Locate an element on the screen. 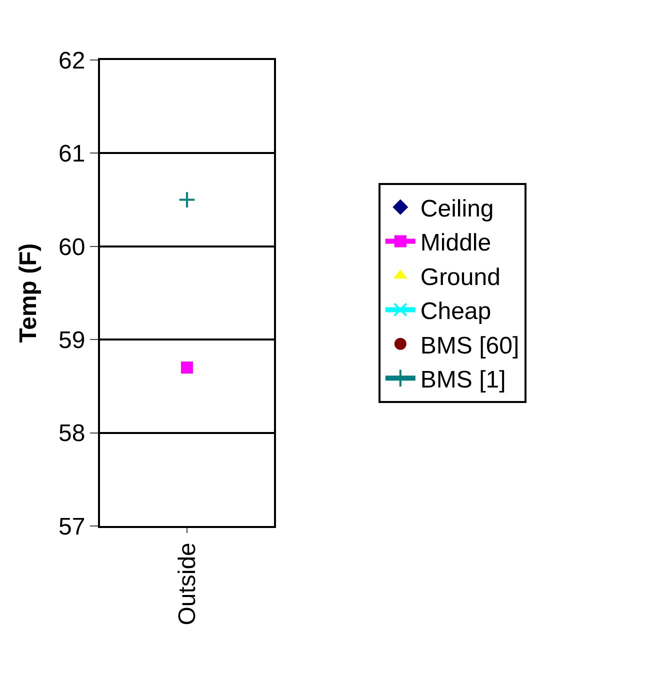 The image size is (654, 696). y-tick-label: 60 is located at coordinates (72, 247).